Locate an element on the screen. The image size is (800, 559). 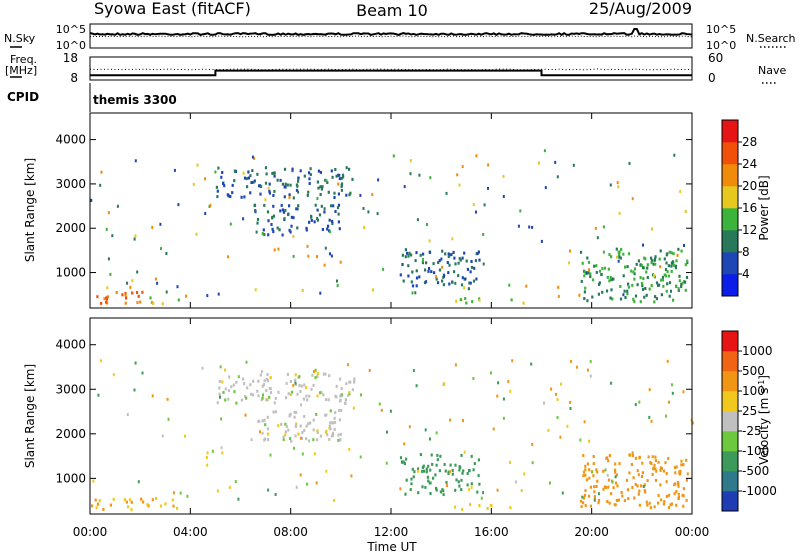
freq-trace is located at coordinates (391, 73).